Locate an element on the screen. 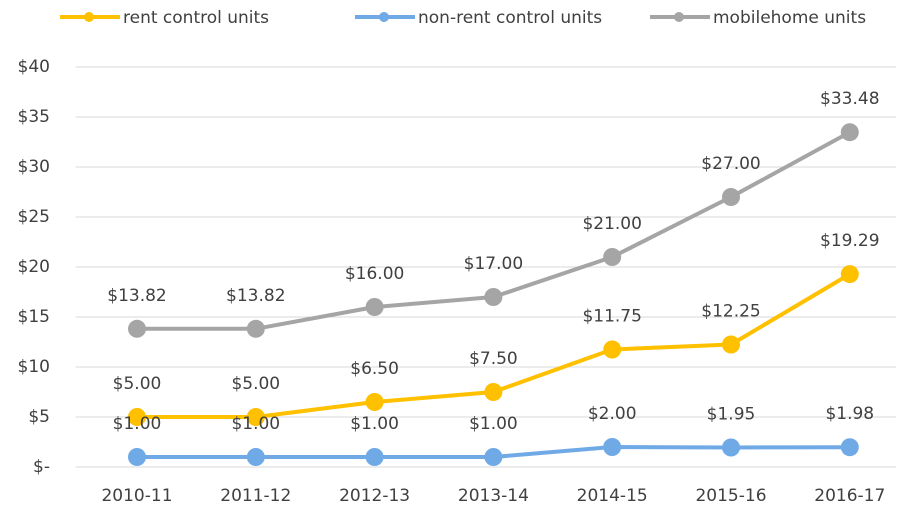  data-label: $17.00 is located at coordinates (493, 264).